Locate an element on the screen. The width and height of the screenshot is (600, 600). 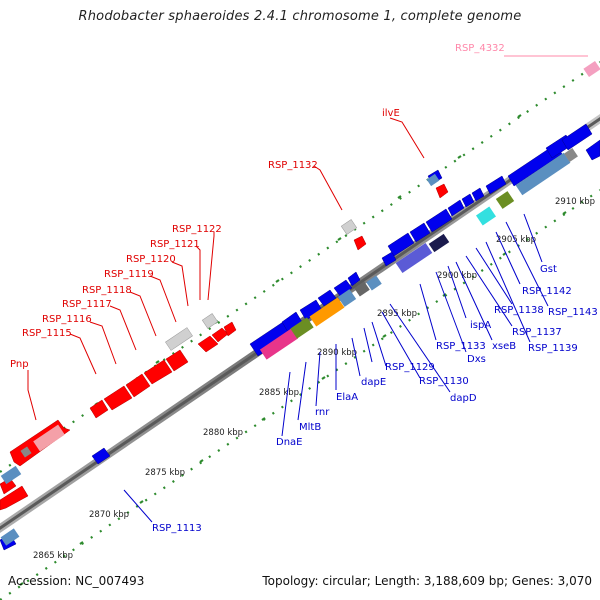
label-mltb: MltB is located at coordinates (310, 427).